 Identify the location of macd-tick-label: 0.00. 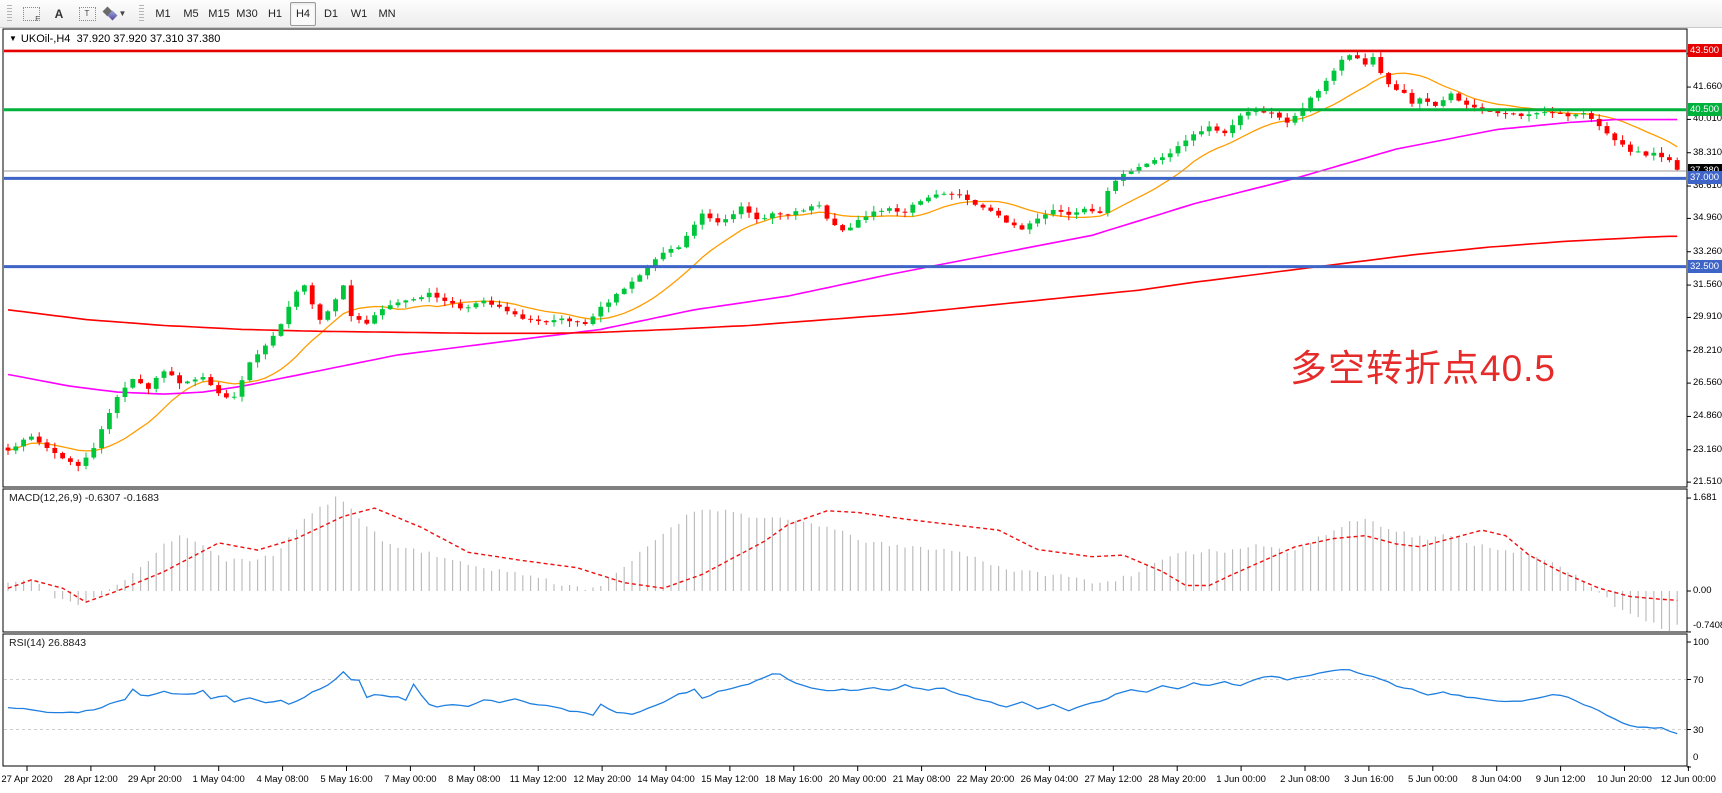
(1702, 590).